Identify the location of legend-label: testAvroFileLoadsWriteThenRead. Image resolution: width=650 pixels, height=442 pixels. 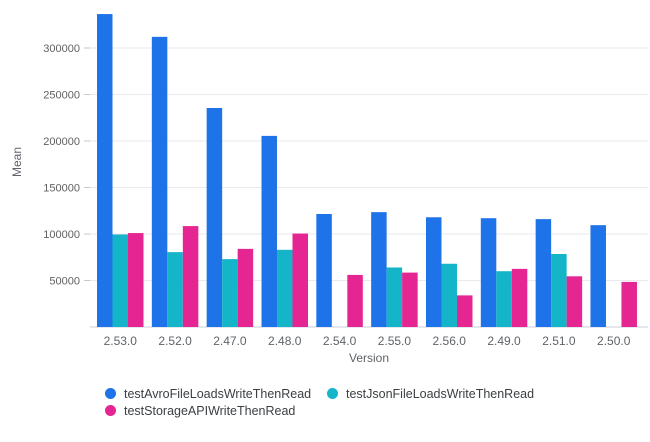
(218, 393).